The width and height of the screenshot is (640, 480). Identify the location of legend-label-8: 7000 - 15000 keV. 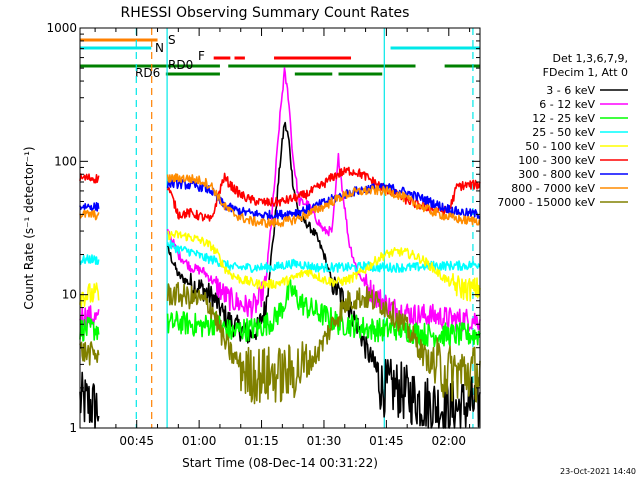
(546, 202).